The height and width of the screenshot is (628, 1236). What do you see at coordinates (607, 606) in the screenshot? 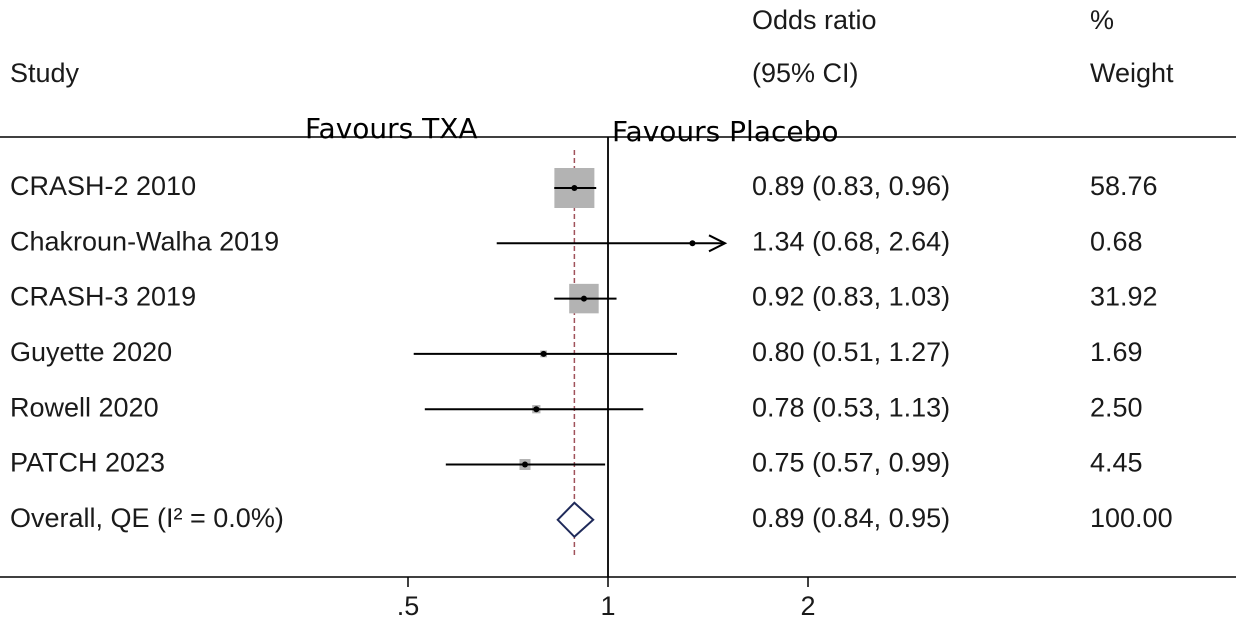
I see `x-tick-label: 1` at bounding box center [607, 606].